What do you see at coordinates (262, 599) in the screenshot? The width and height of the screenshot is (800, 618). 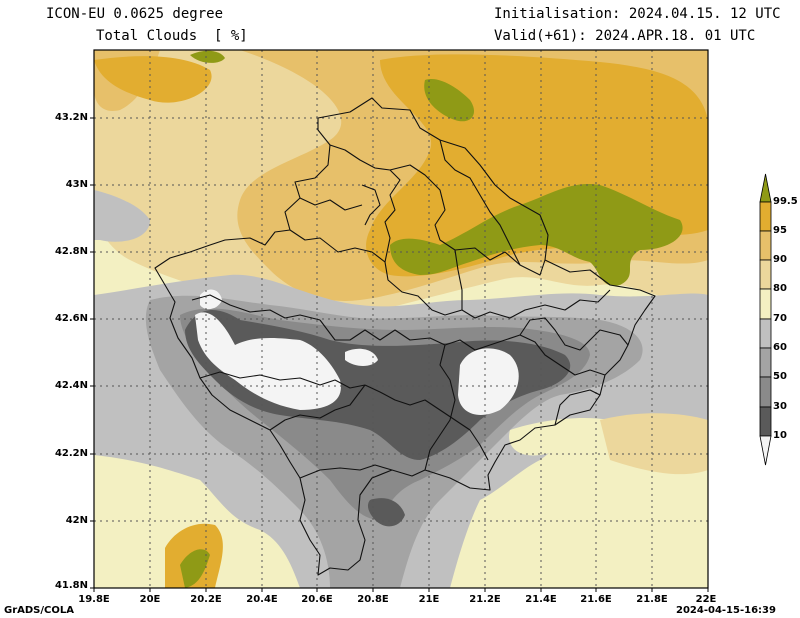 I see `lon-label: 20.4E` at bounding box center [262, 599].